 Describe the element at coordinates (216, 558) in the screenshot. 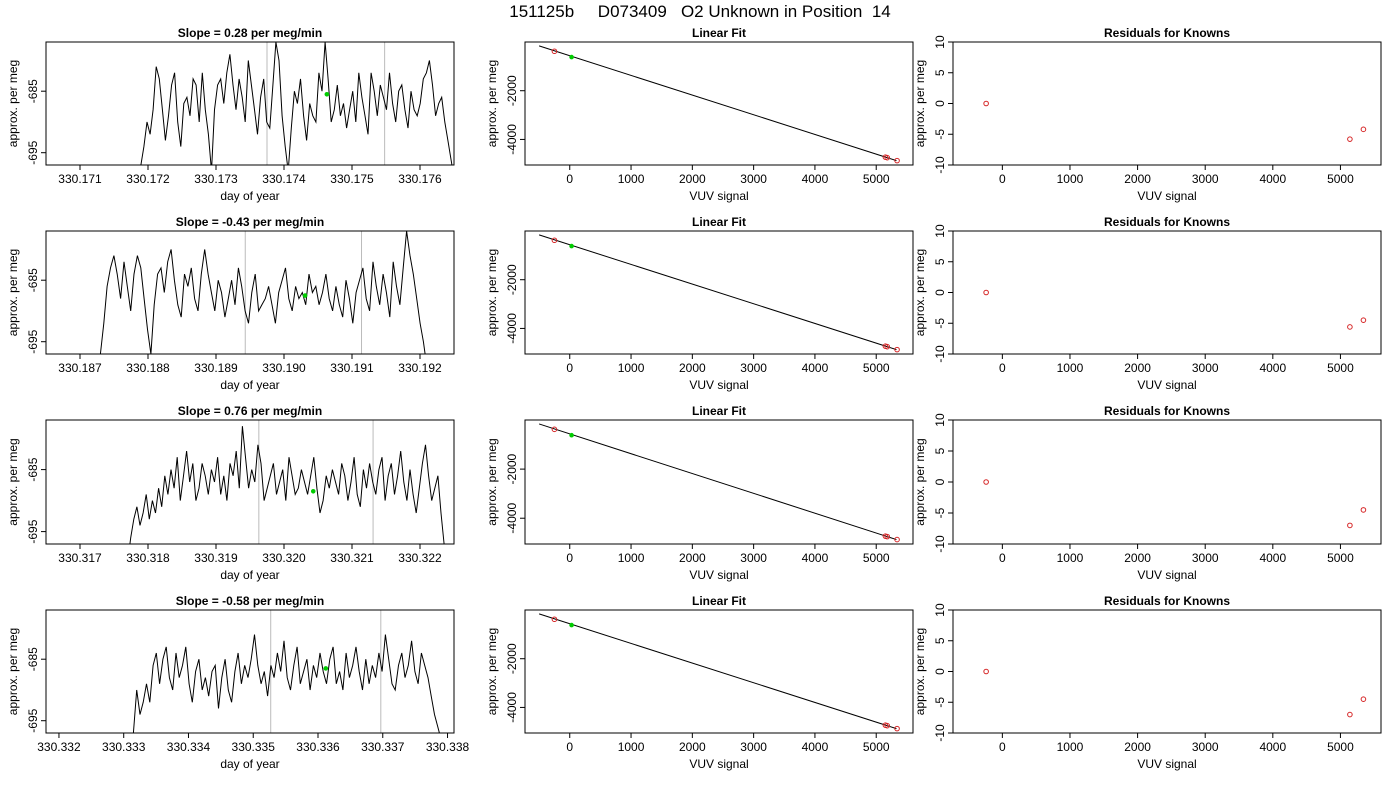

I see `x-tick-label: 330.319` at that location.